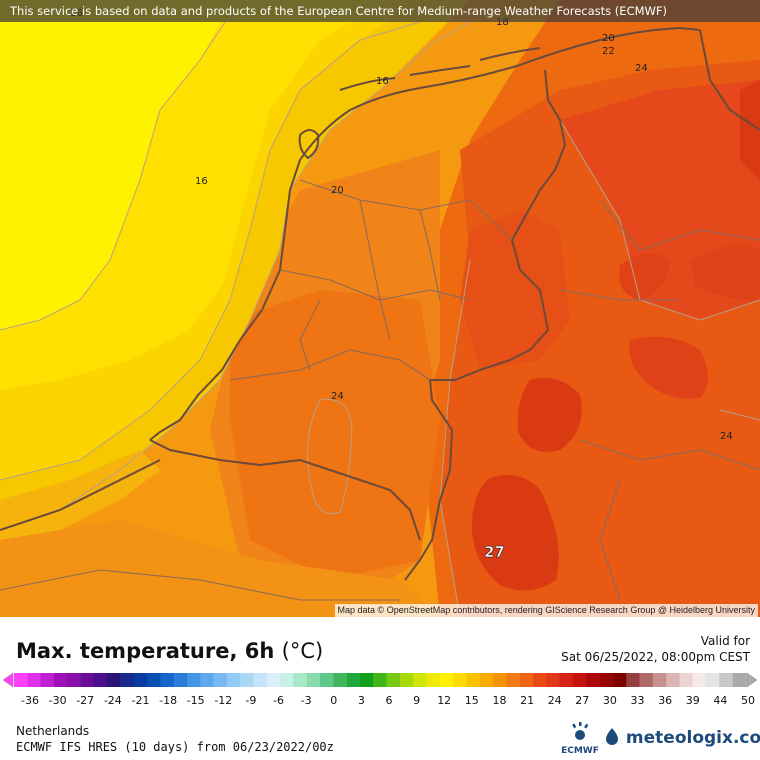 This screenshot has width=760, height=760. Describe the element at coordinates (638, 700) in the screenshot. I see `color-scale-tick: 33` at that location.